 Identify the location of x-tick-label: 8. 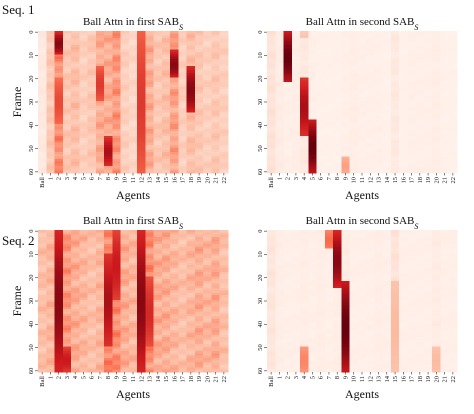
(108, 178).